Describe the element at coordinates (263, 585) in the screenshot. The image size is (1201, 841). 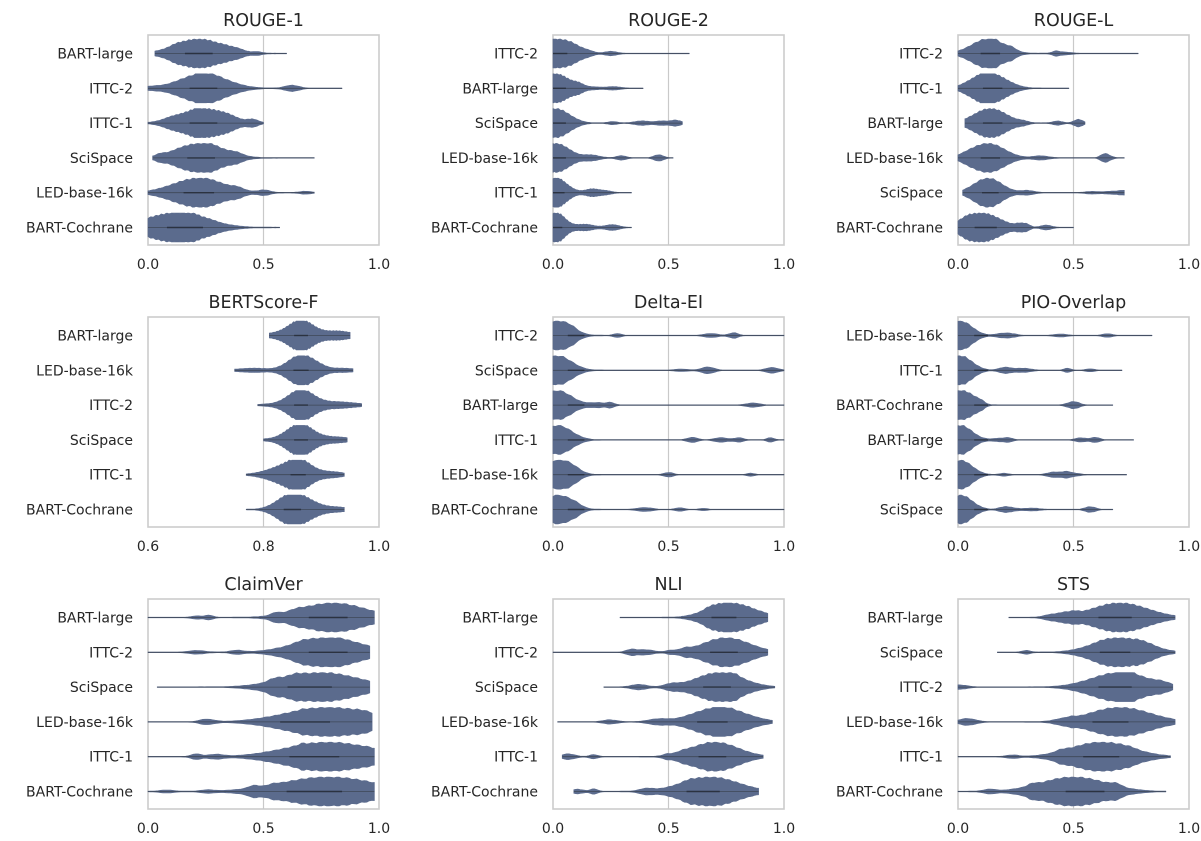
I see `panel-title: ClaimVer` at that location.